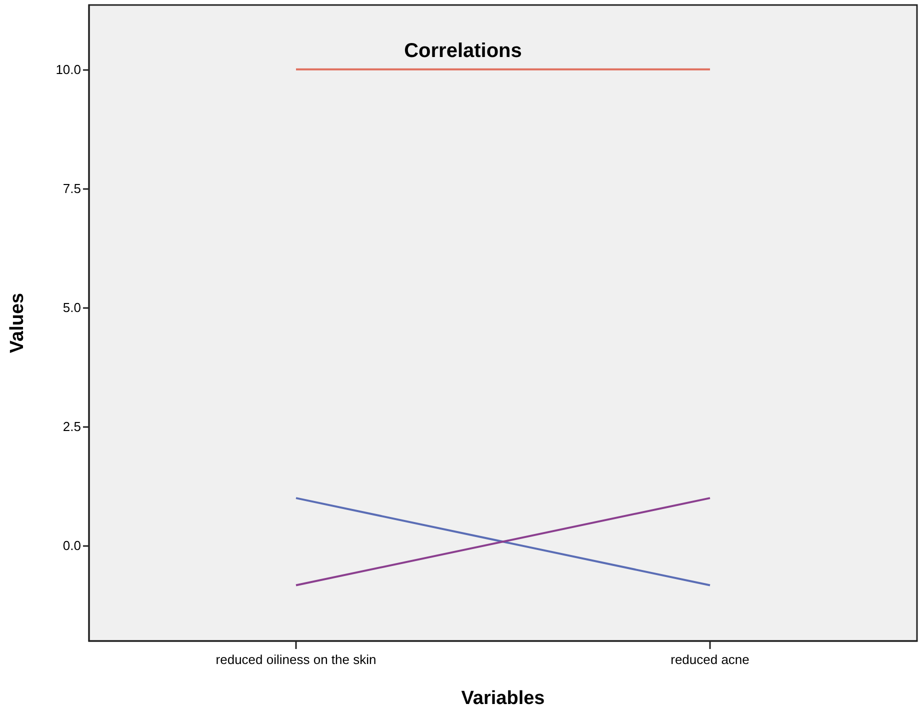 The height and width of the screenshot is (713, 919). Describe the element at coordinates (17, 323) in the screenshot. I see `y-axis-title: Values` at that location.